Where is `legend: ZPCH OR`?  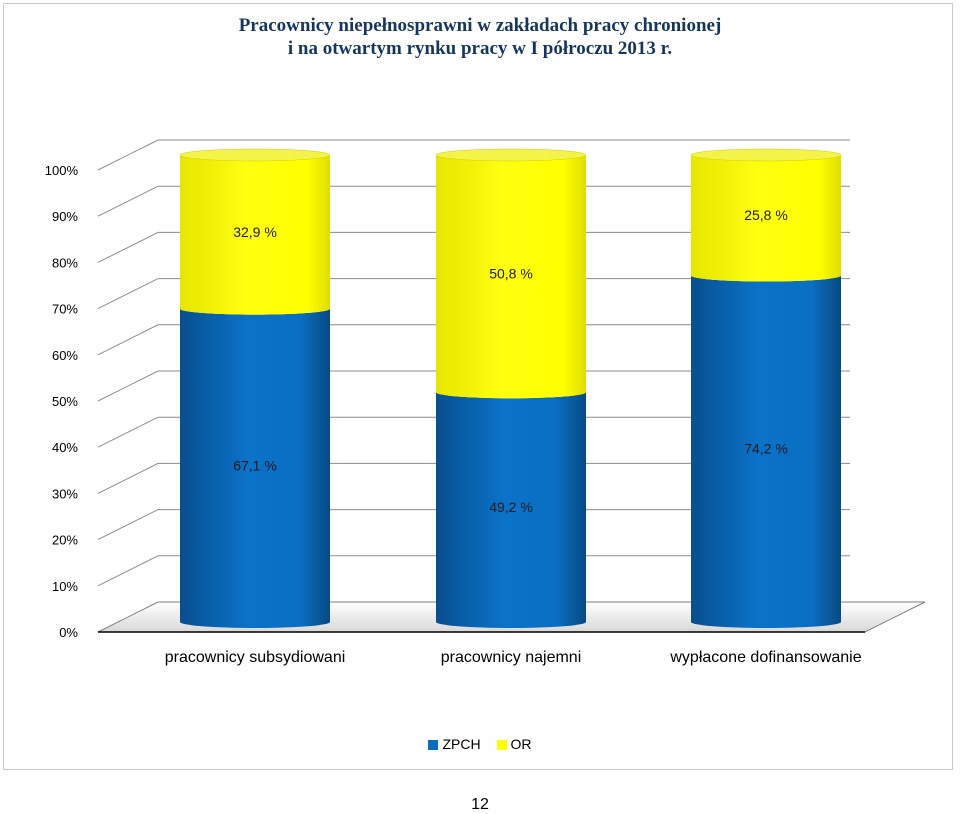
legend: ZPCH OR is located at coordinates (480, 744).